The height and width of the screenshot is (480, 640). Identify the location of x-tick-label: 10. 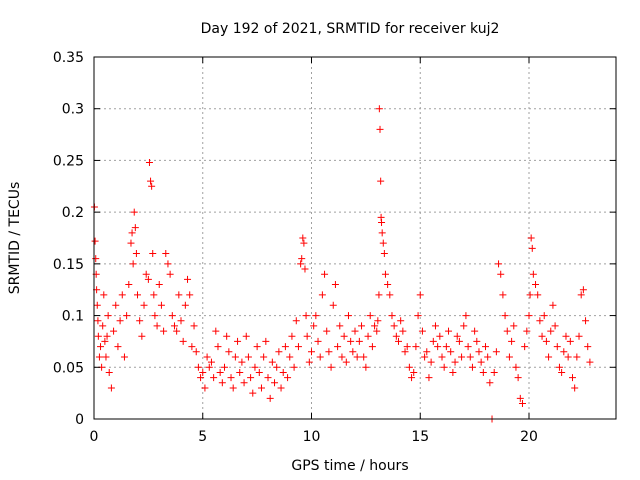
(312, 437).